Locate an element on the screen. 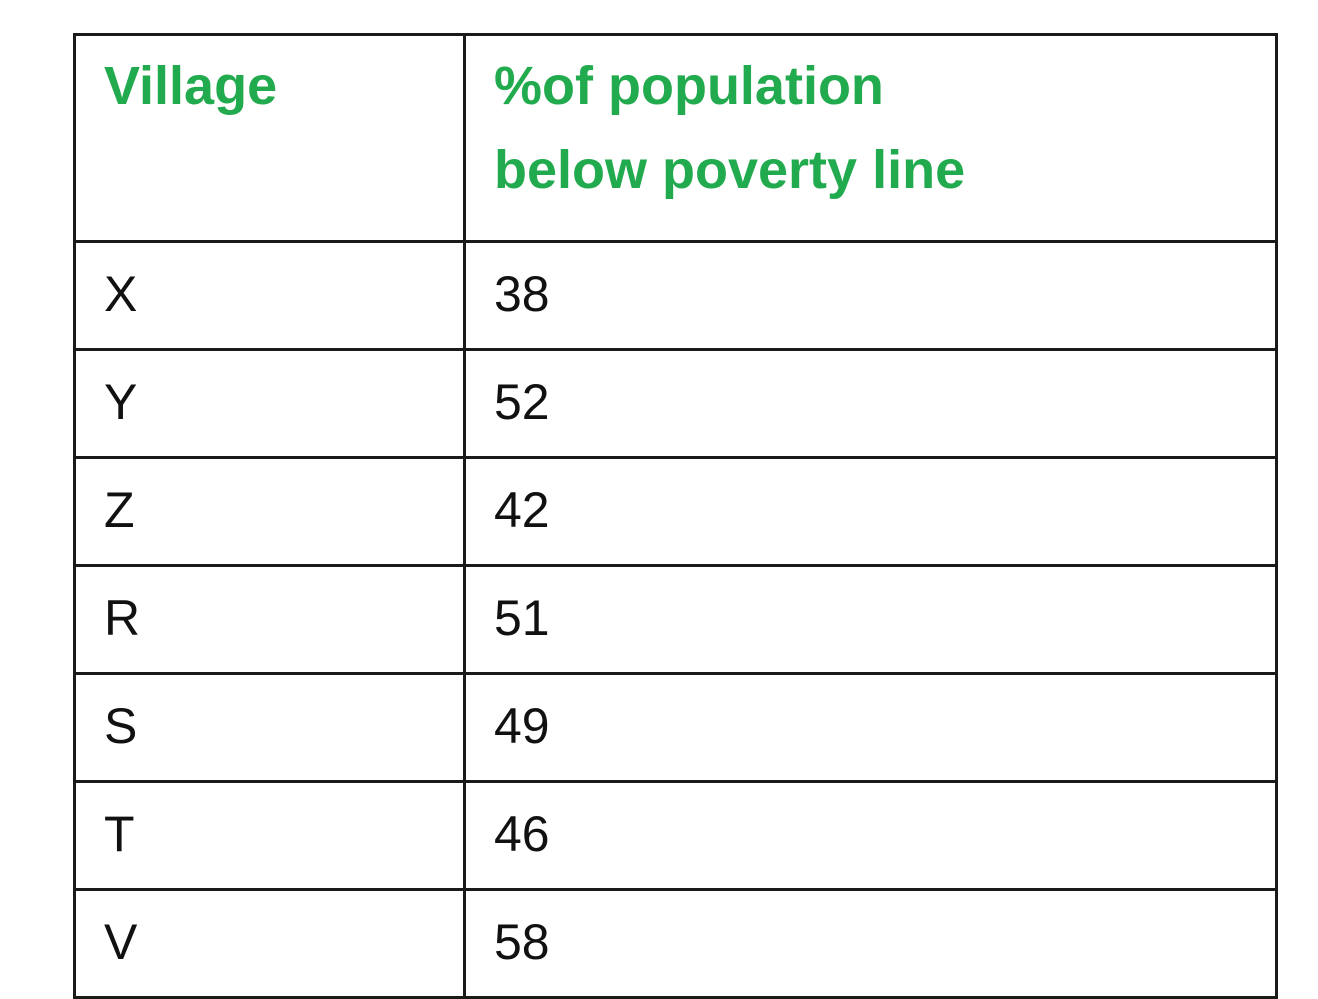 This screenshot has height=999, width=1318. percent-cell: 49 is located at coordinates (870, 727).